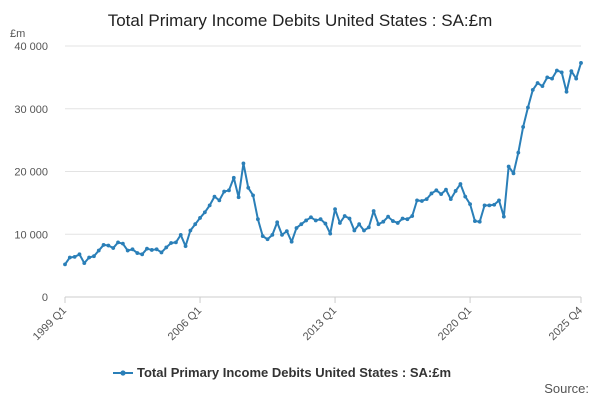 This screenshot has height=405, width=600. Describe the element at coordinates (31, 235) in the screenshot. I see `y-tick-label: 10 000` at that location.